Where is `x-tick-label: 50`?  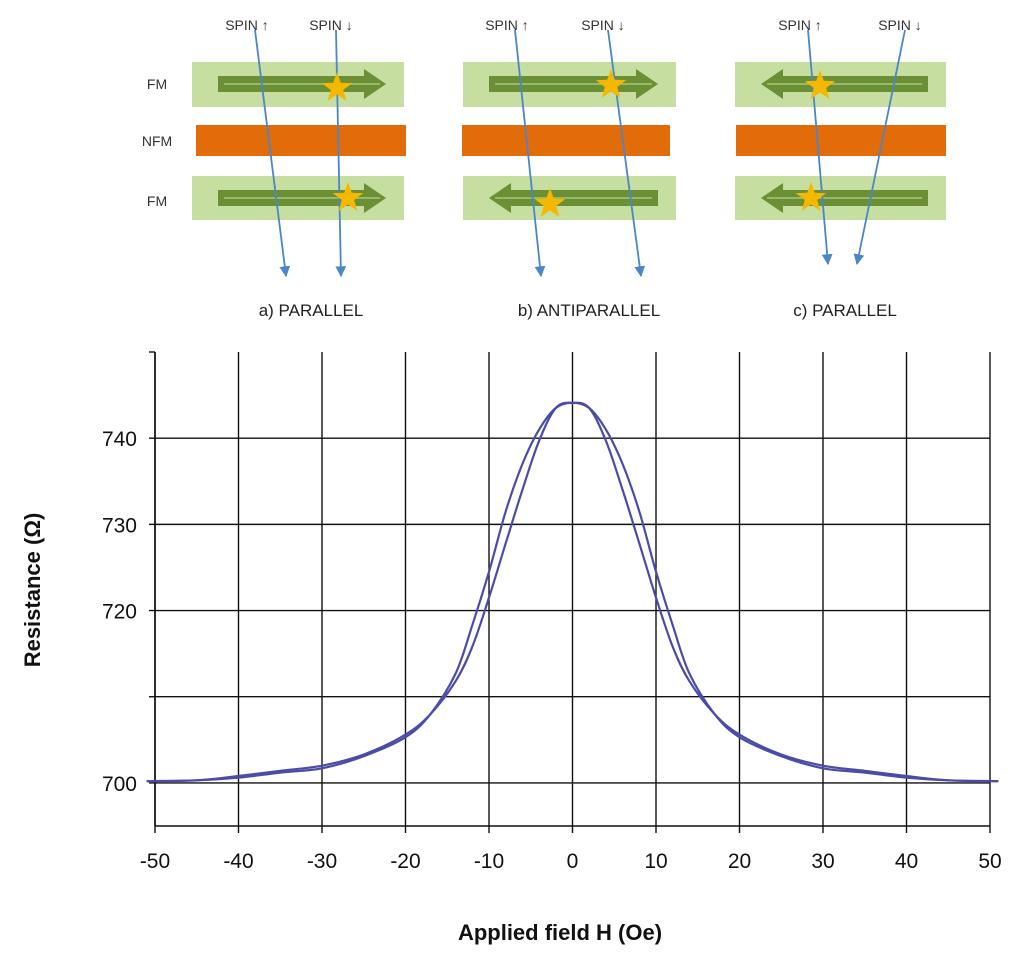
x-tick-label: 50 is located at coordinates (989, 861).